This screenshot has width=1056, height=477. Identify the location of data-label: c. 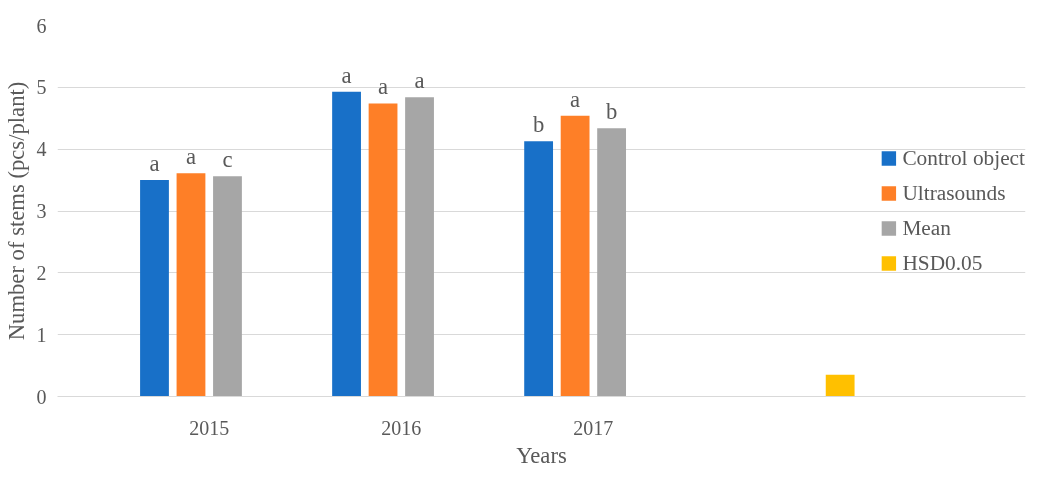
(227, 160).